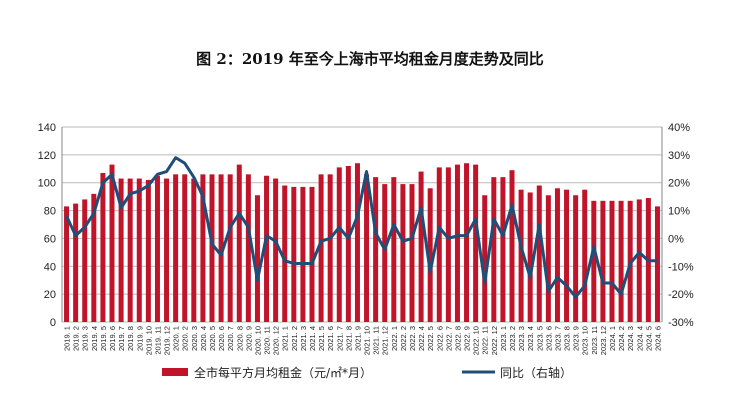 Image resolution: width=740 pixels, height=409 pixels. What do you see at coordinates (175, 372) in the screenshot?
I see `legend-bar-swatch` at bounding box center [175, 372].